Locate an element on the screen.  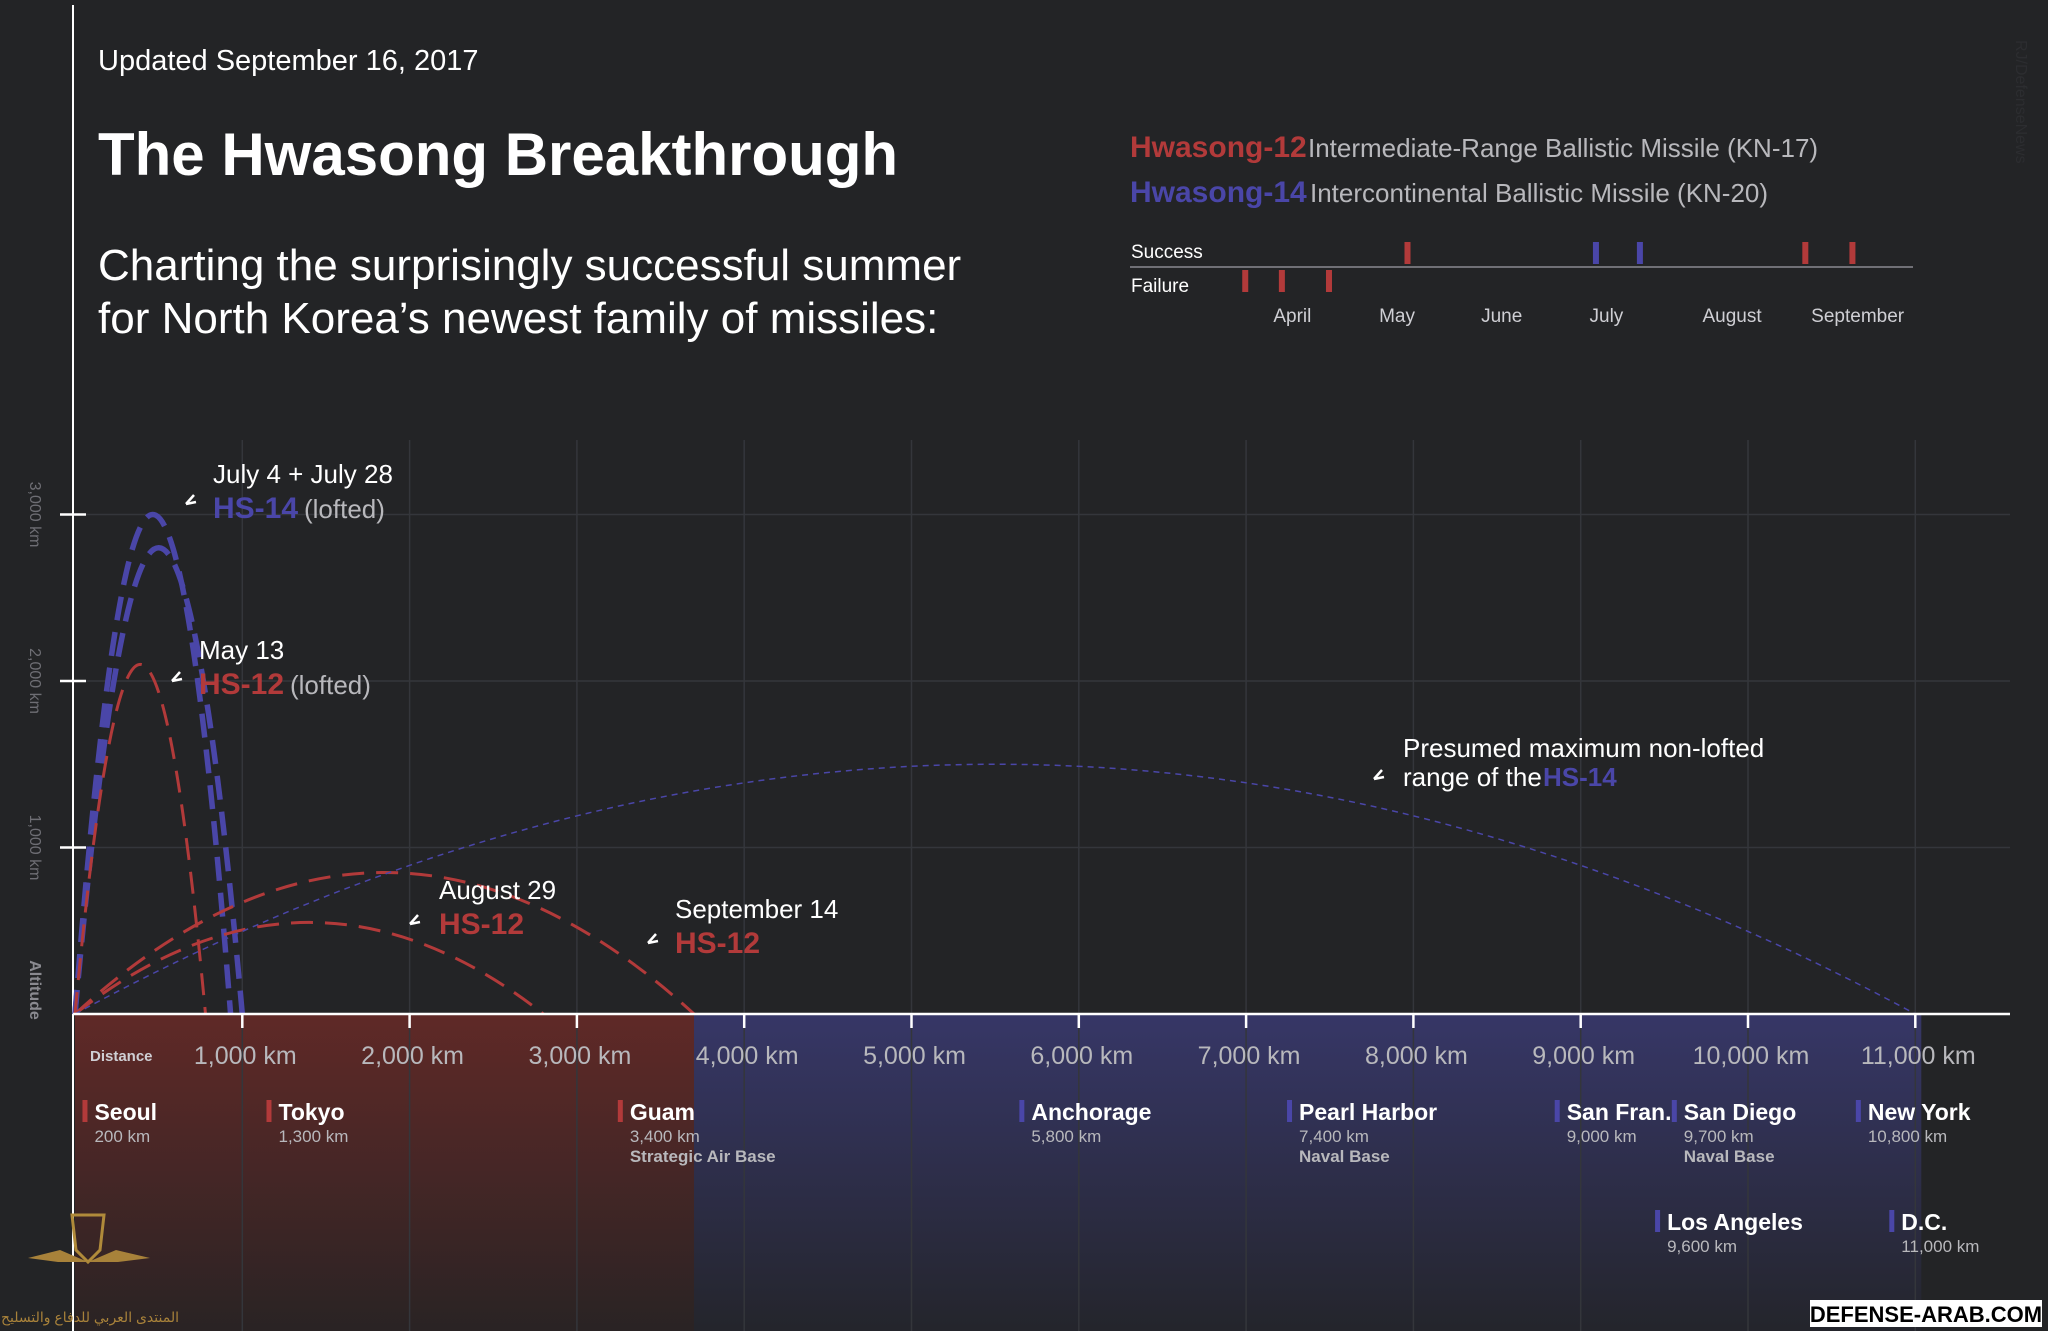
annotation-sep14: September 14 HS-12 is located at coordinates (742, 927).